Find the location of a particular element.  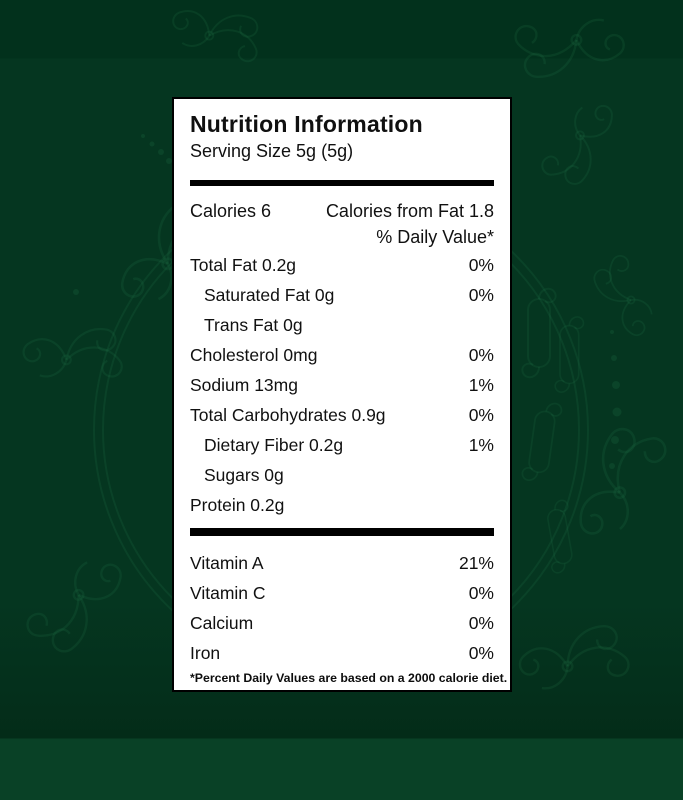

calories-row: Calories 6 Calories from Fat 1.8 is located at coordinates (342, 211).